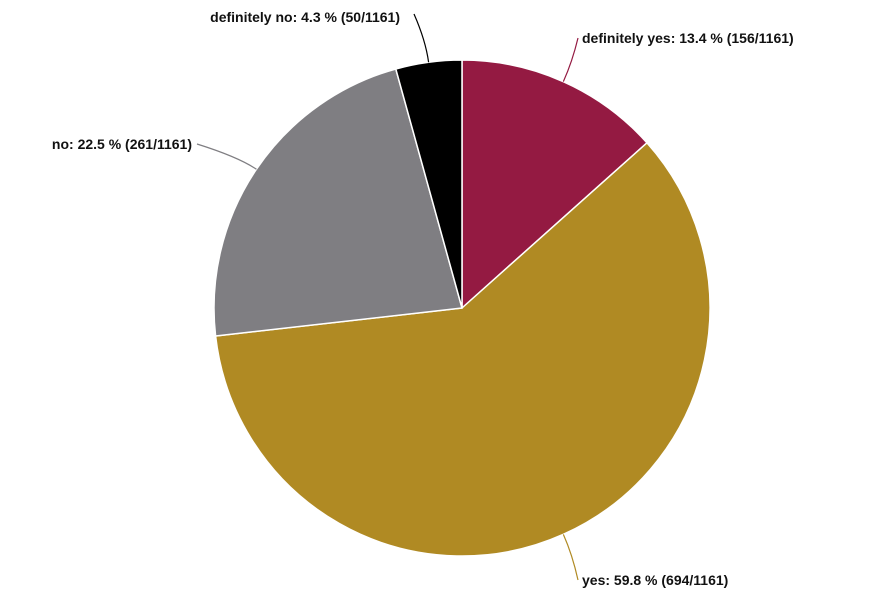  What do you see at coordinates (338, 202) in the screenshot?
I see `pie-slice-no` at bounding box center [338, 202].